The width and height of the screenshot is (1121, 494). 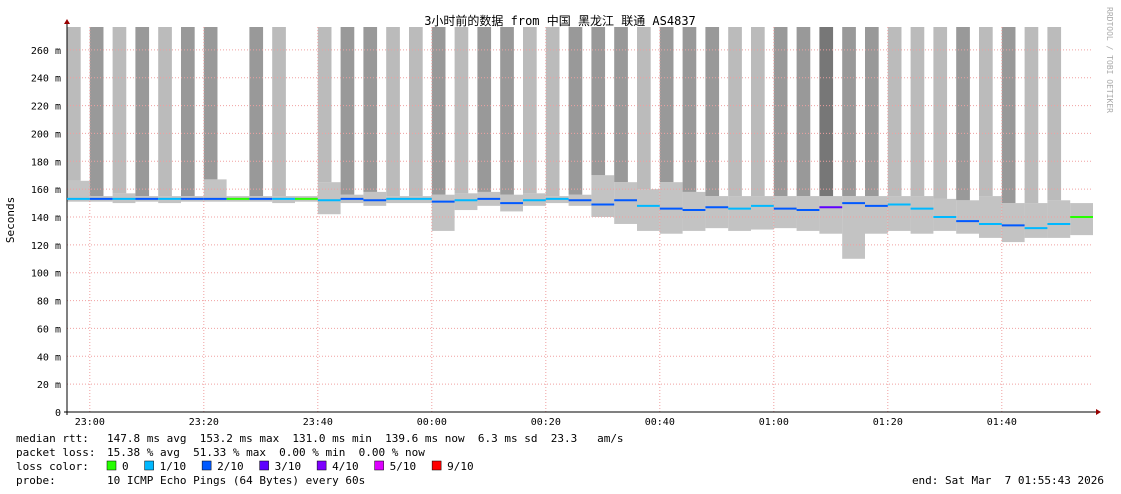 What do you see at coordinates (345, 466) in the screenshot?
I see `legend-label: 4/10` at bounding box center [345, 466].